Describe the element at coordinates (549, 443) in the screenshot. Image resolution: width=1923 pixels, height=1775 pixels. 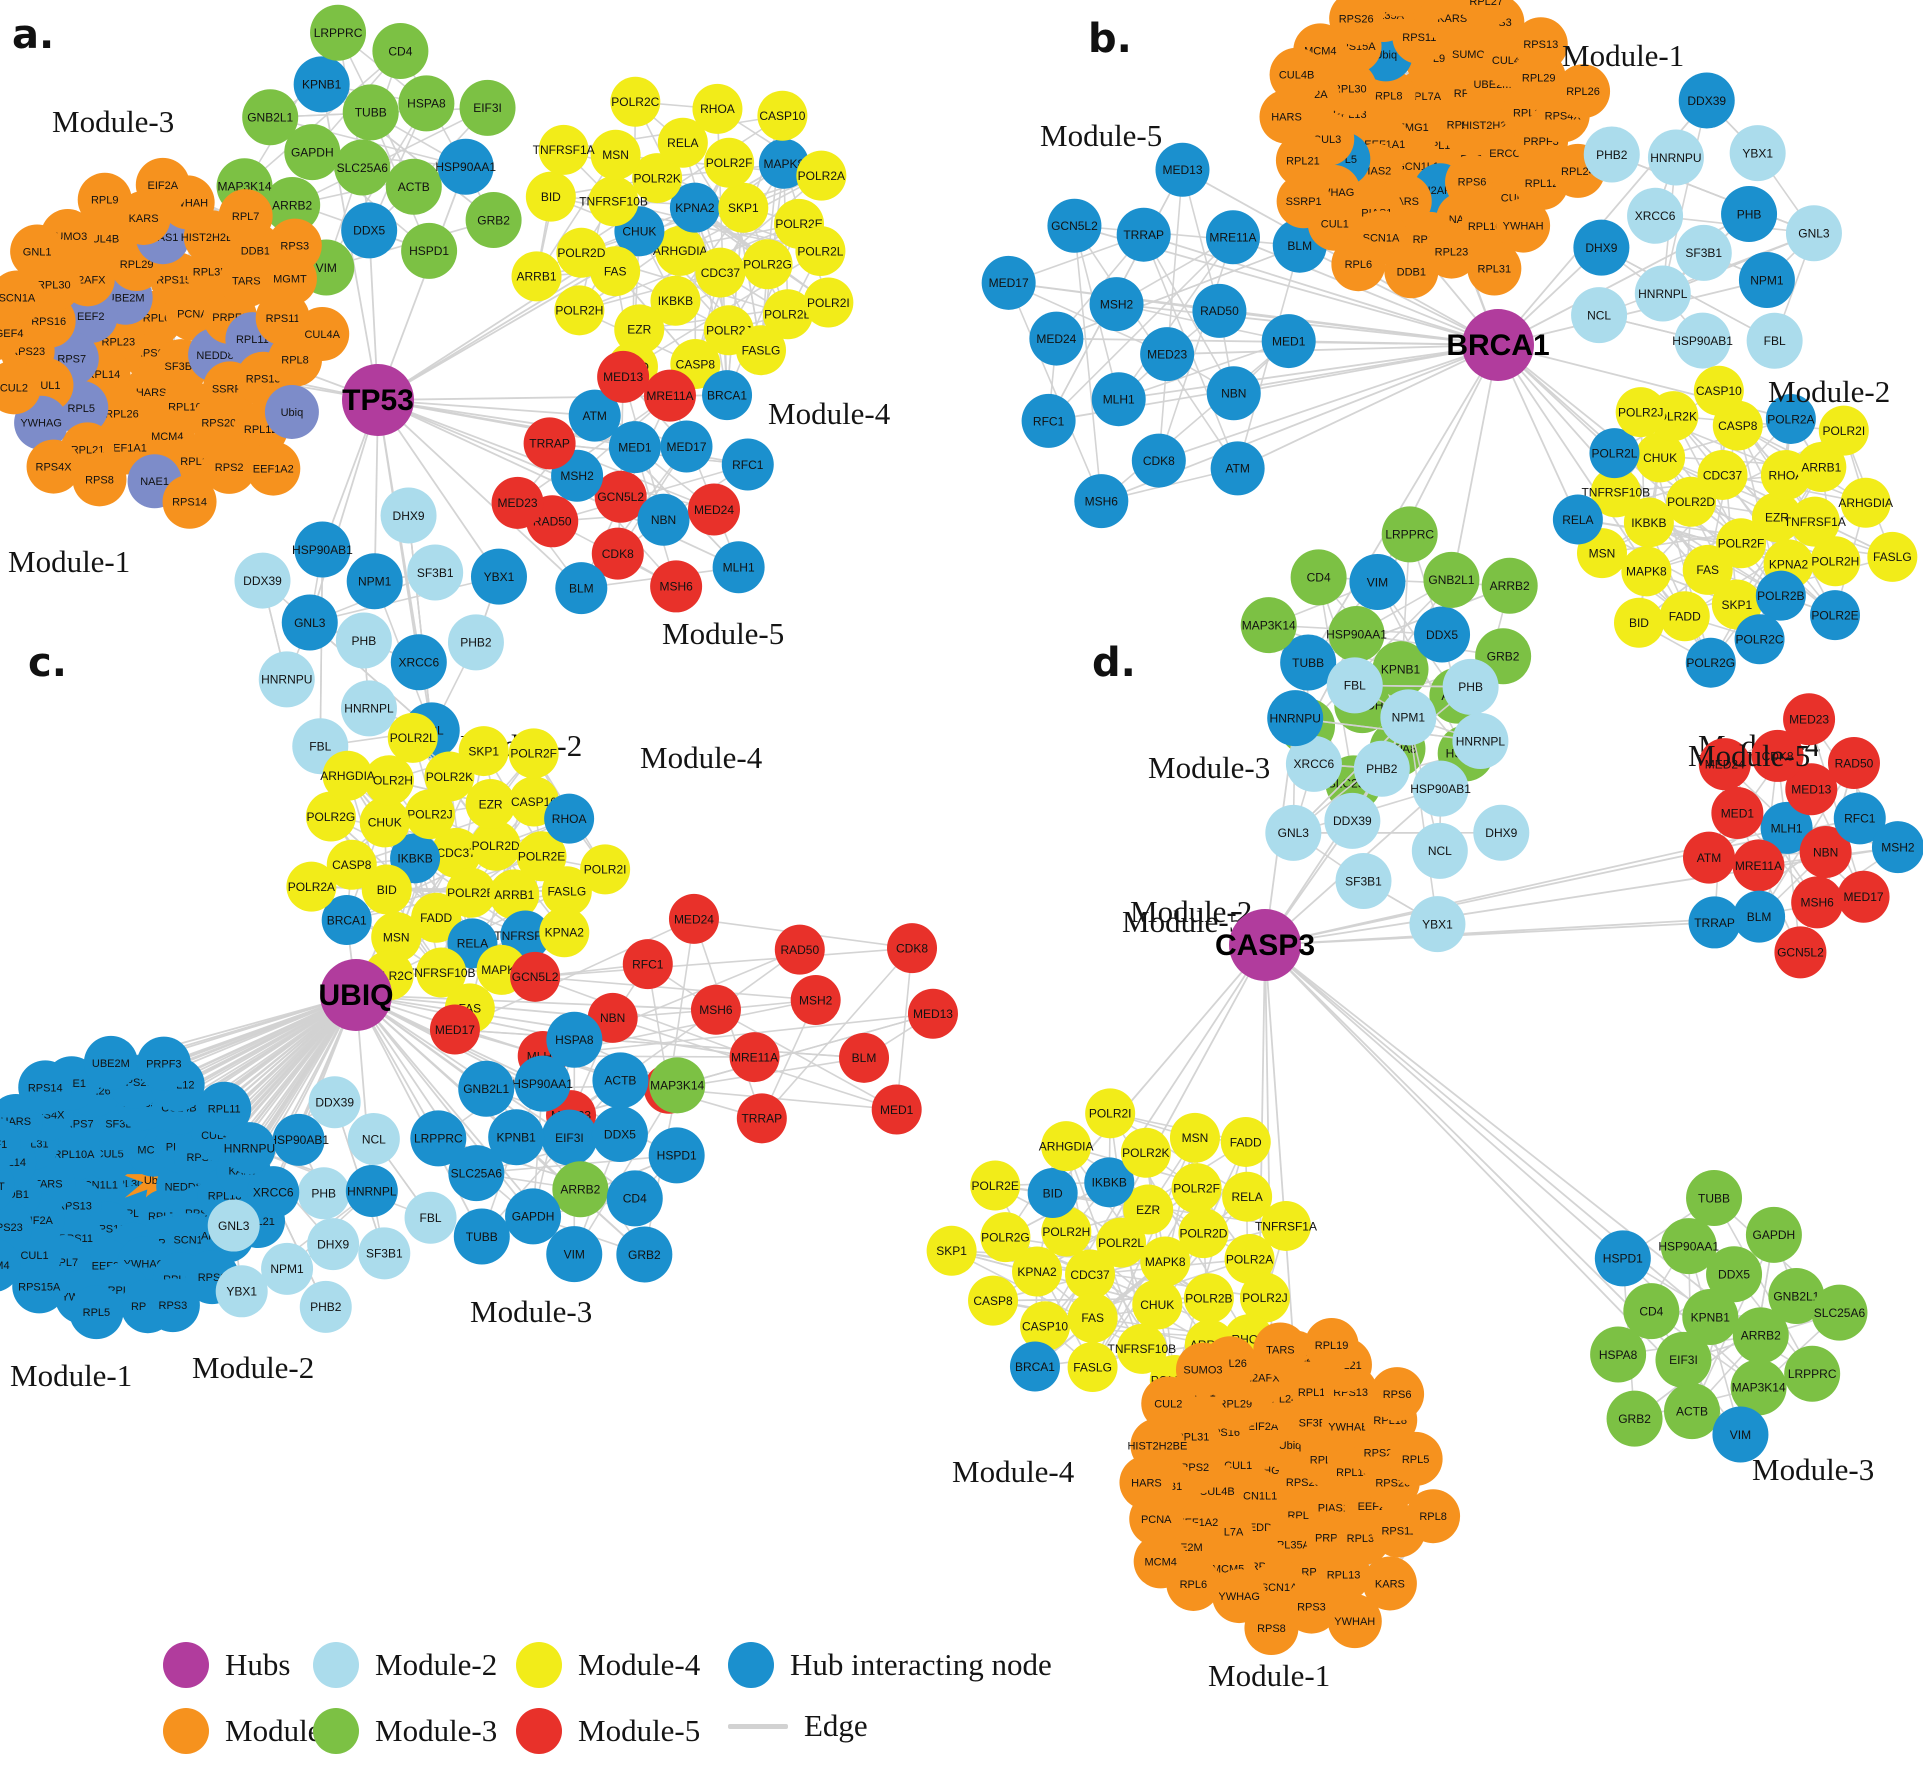
I see `node-TRRAP: TRRAP` at that location.